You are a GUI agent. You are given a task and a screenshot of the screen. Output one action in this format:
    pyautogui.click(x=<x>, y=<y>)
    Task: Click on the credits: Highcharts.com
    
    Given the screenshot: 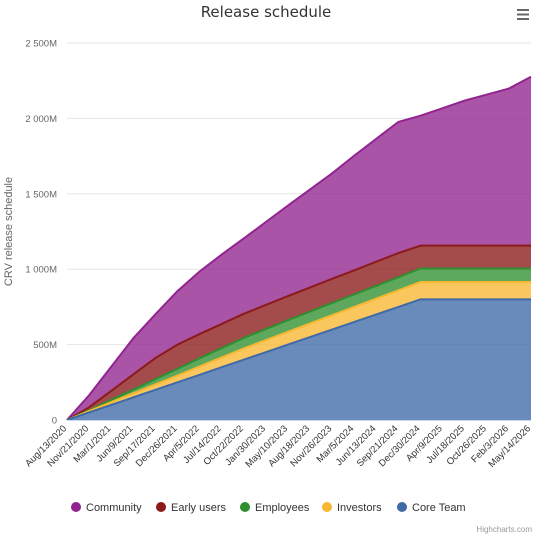 What is the action you would take?
    pyautogui.click(x=504, y=529)
    